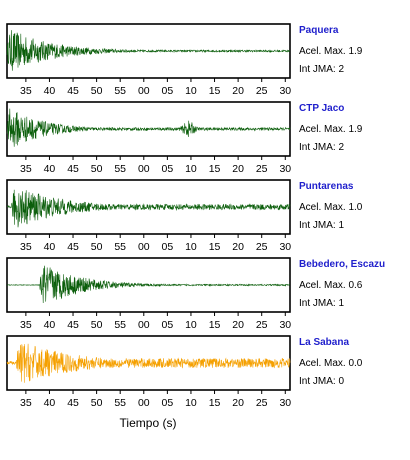  I want to click on station-name: La Sabana, so click(324, 342).